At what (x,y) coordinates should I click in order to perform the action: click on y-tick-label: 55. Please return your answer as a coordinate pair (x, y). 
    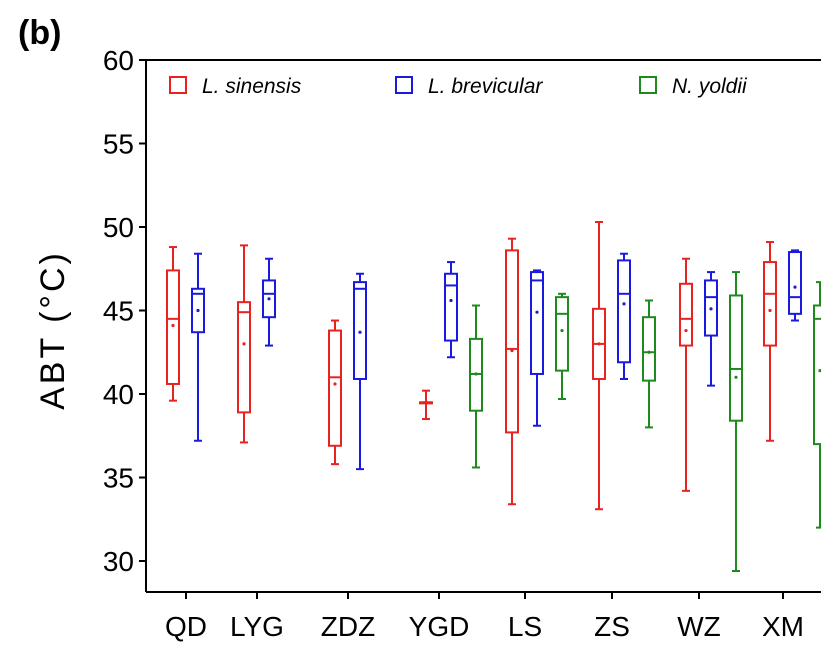
    Looking at the image, I should click on (118, 144).